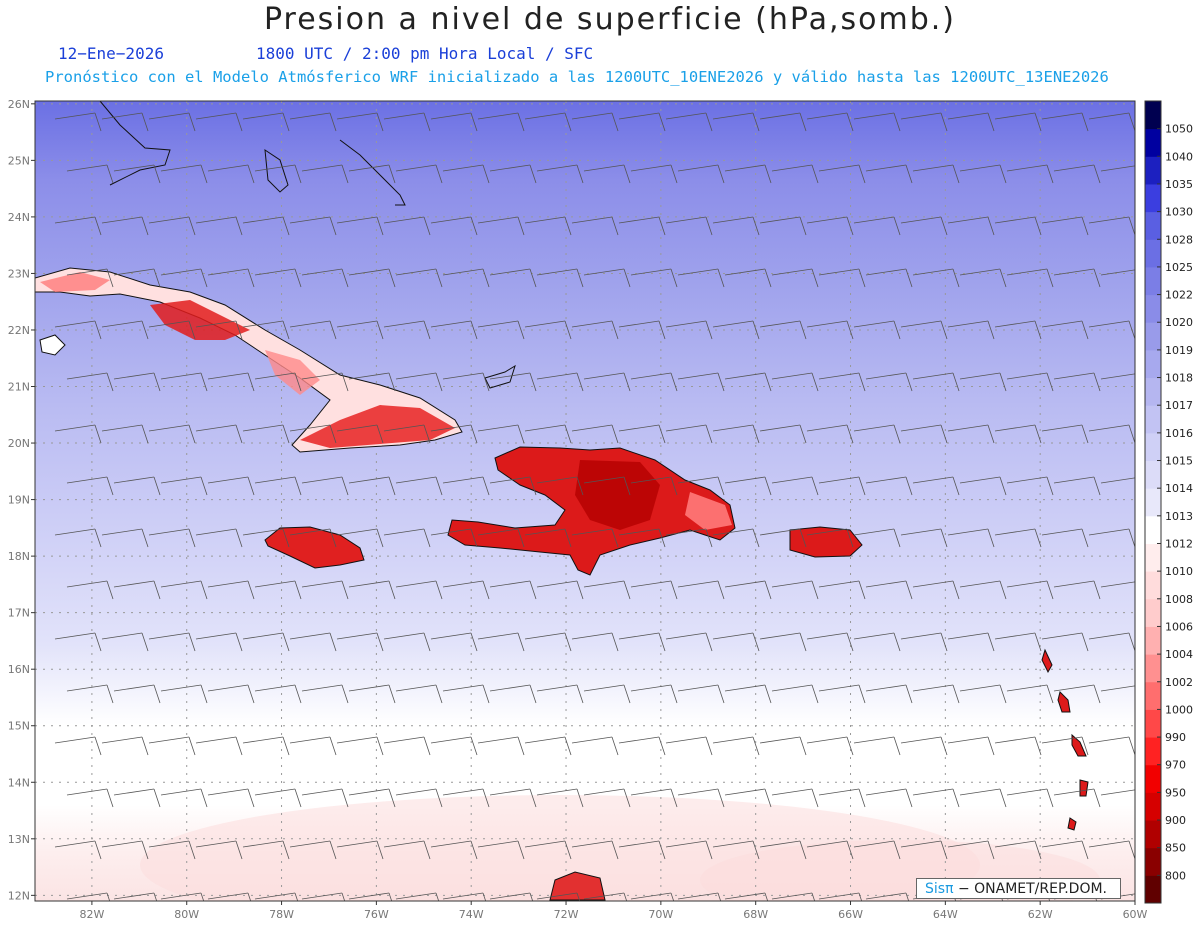 Image resolution: width=1200 pixels, height=927 pixels. What do you see at coordinates (500, 376) in the screenshot?
I see `great-inagua` at bounding box center [500, 376].